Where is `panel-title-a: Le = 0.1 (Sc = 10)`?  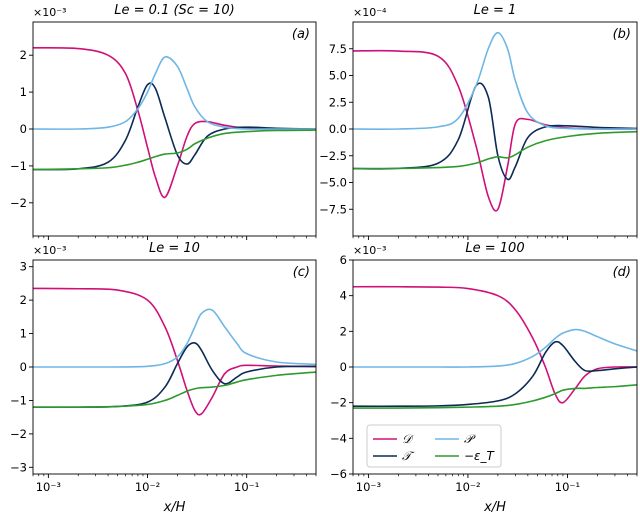 panel-title-a: Le = 0.1 (Sc = 10) is located at coordinates (174, 10).